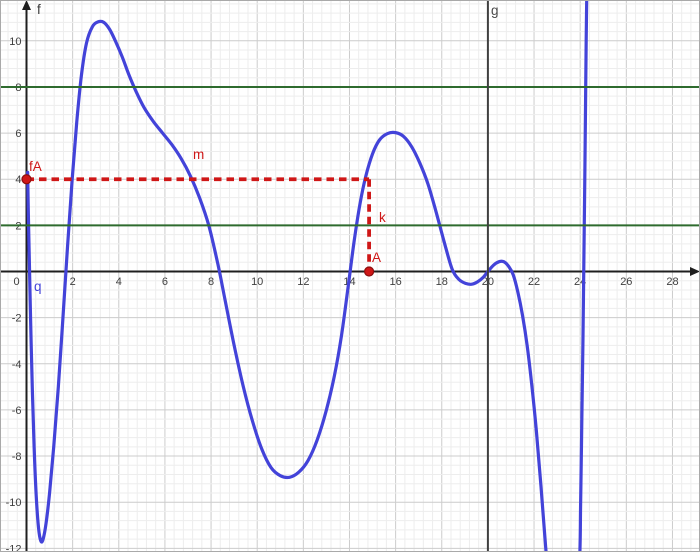 This screenshot has height=552, width=700. Describe the element at coordinates (395, 282) in the screenshot. I see `x-tick-label: 16` at that location.